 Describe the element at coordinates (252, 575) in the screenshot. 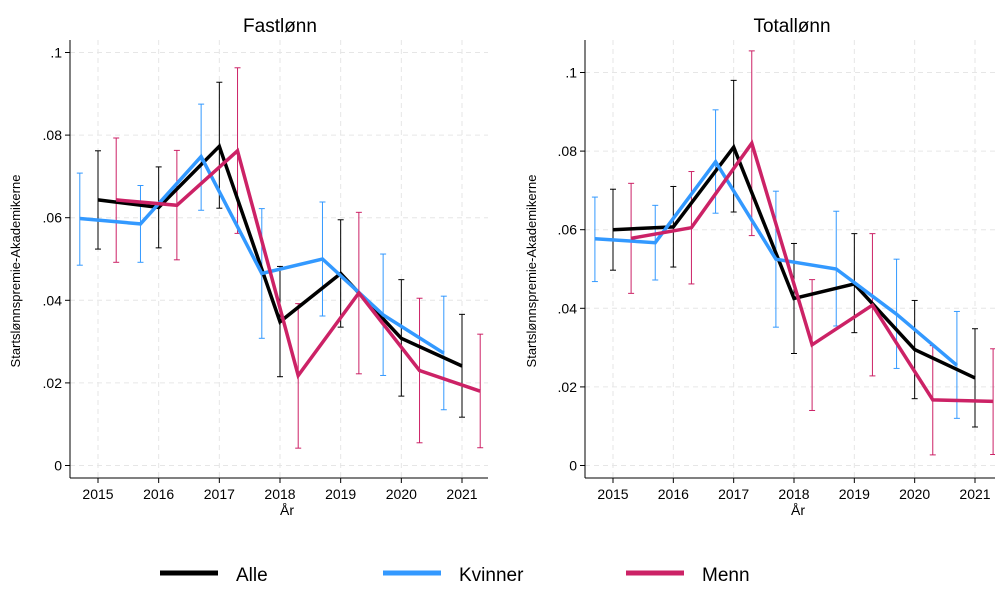

I see `legend-label-alle: Alle` at that location.